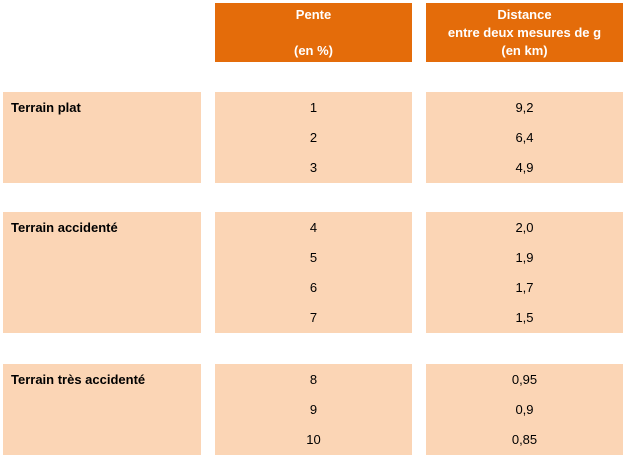  I want to click on distance-value: 0,85, so click(524, 439).